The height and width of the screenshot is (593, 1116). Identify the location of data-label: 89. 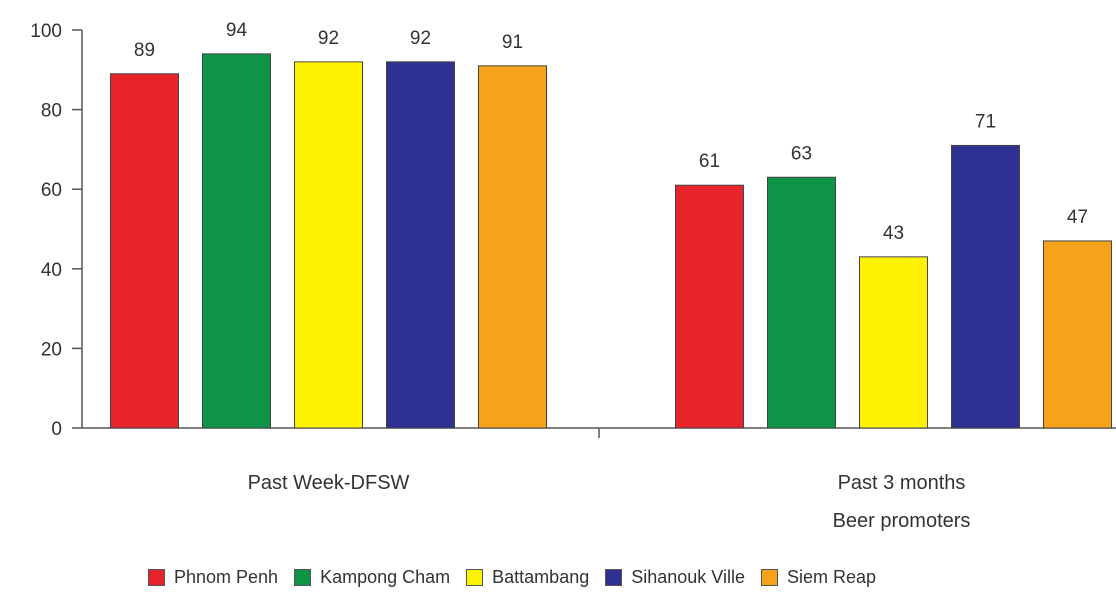
(144, 50).